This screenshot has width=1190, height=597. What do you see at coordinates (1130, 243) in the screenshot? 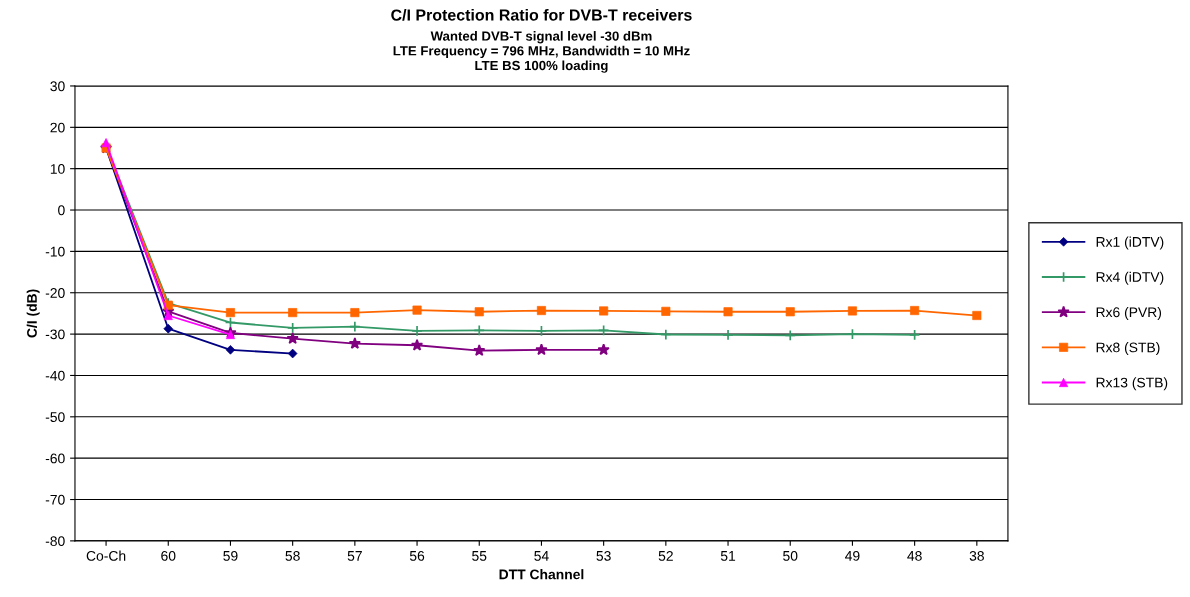
I see `legend-label: Rx1 (iDTV)` at bounding box center [1130, 243].